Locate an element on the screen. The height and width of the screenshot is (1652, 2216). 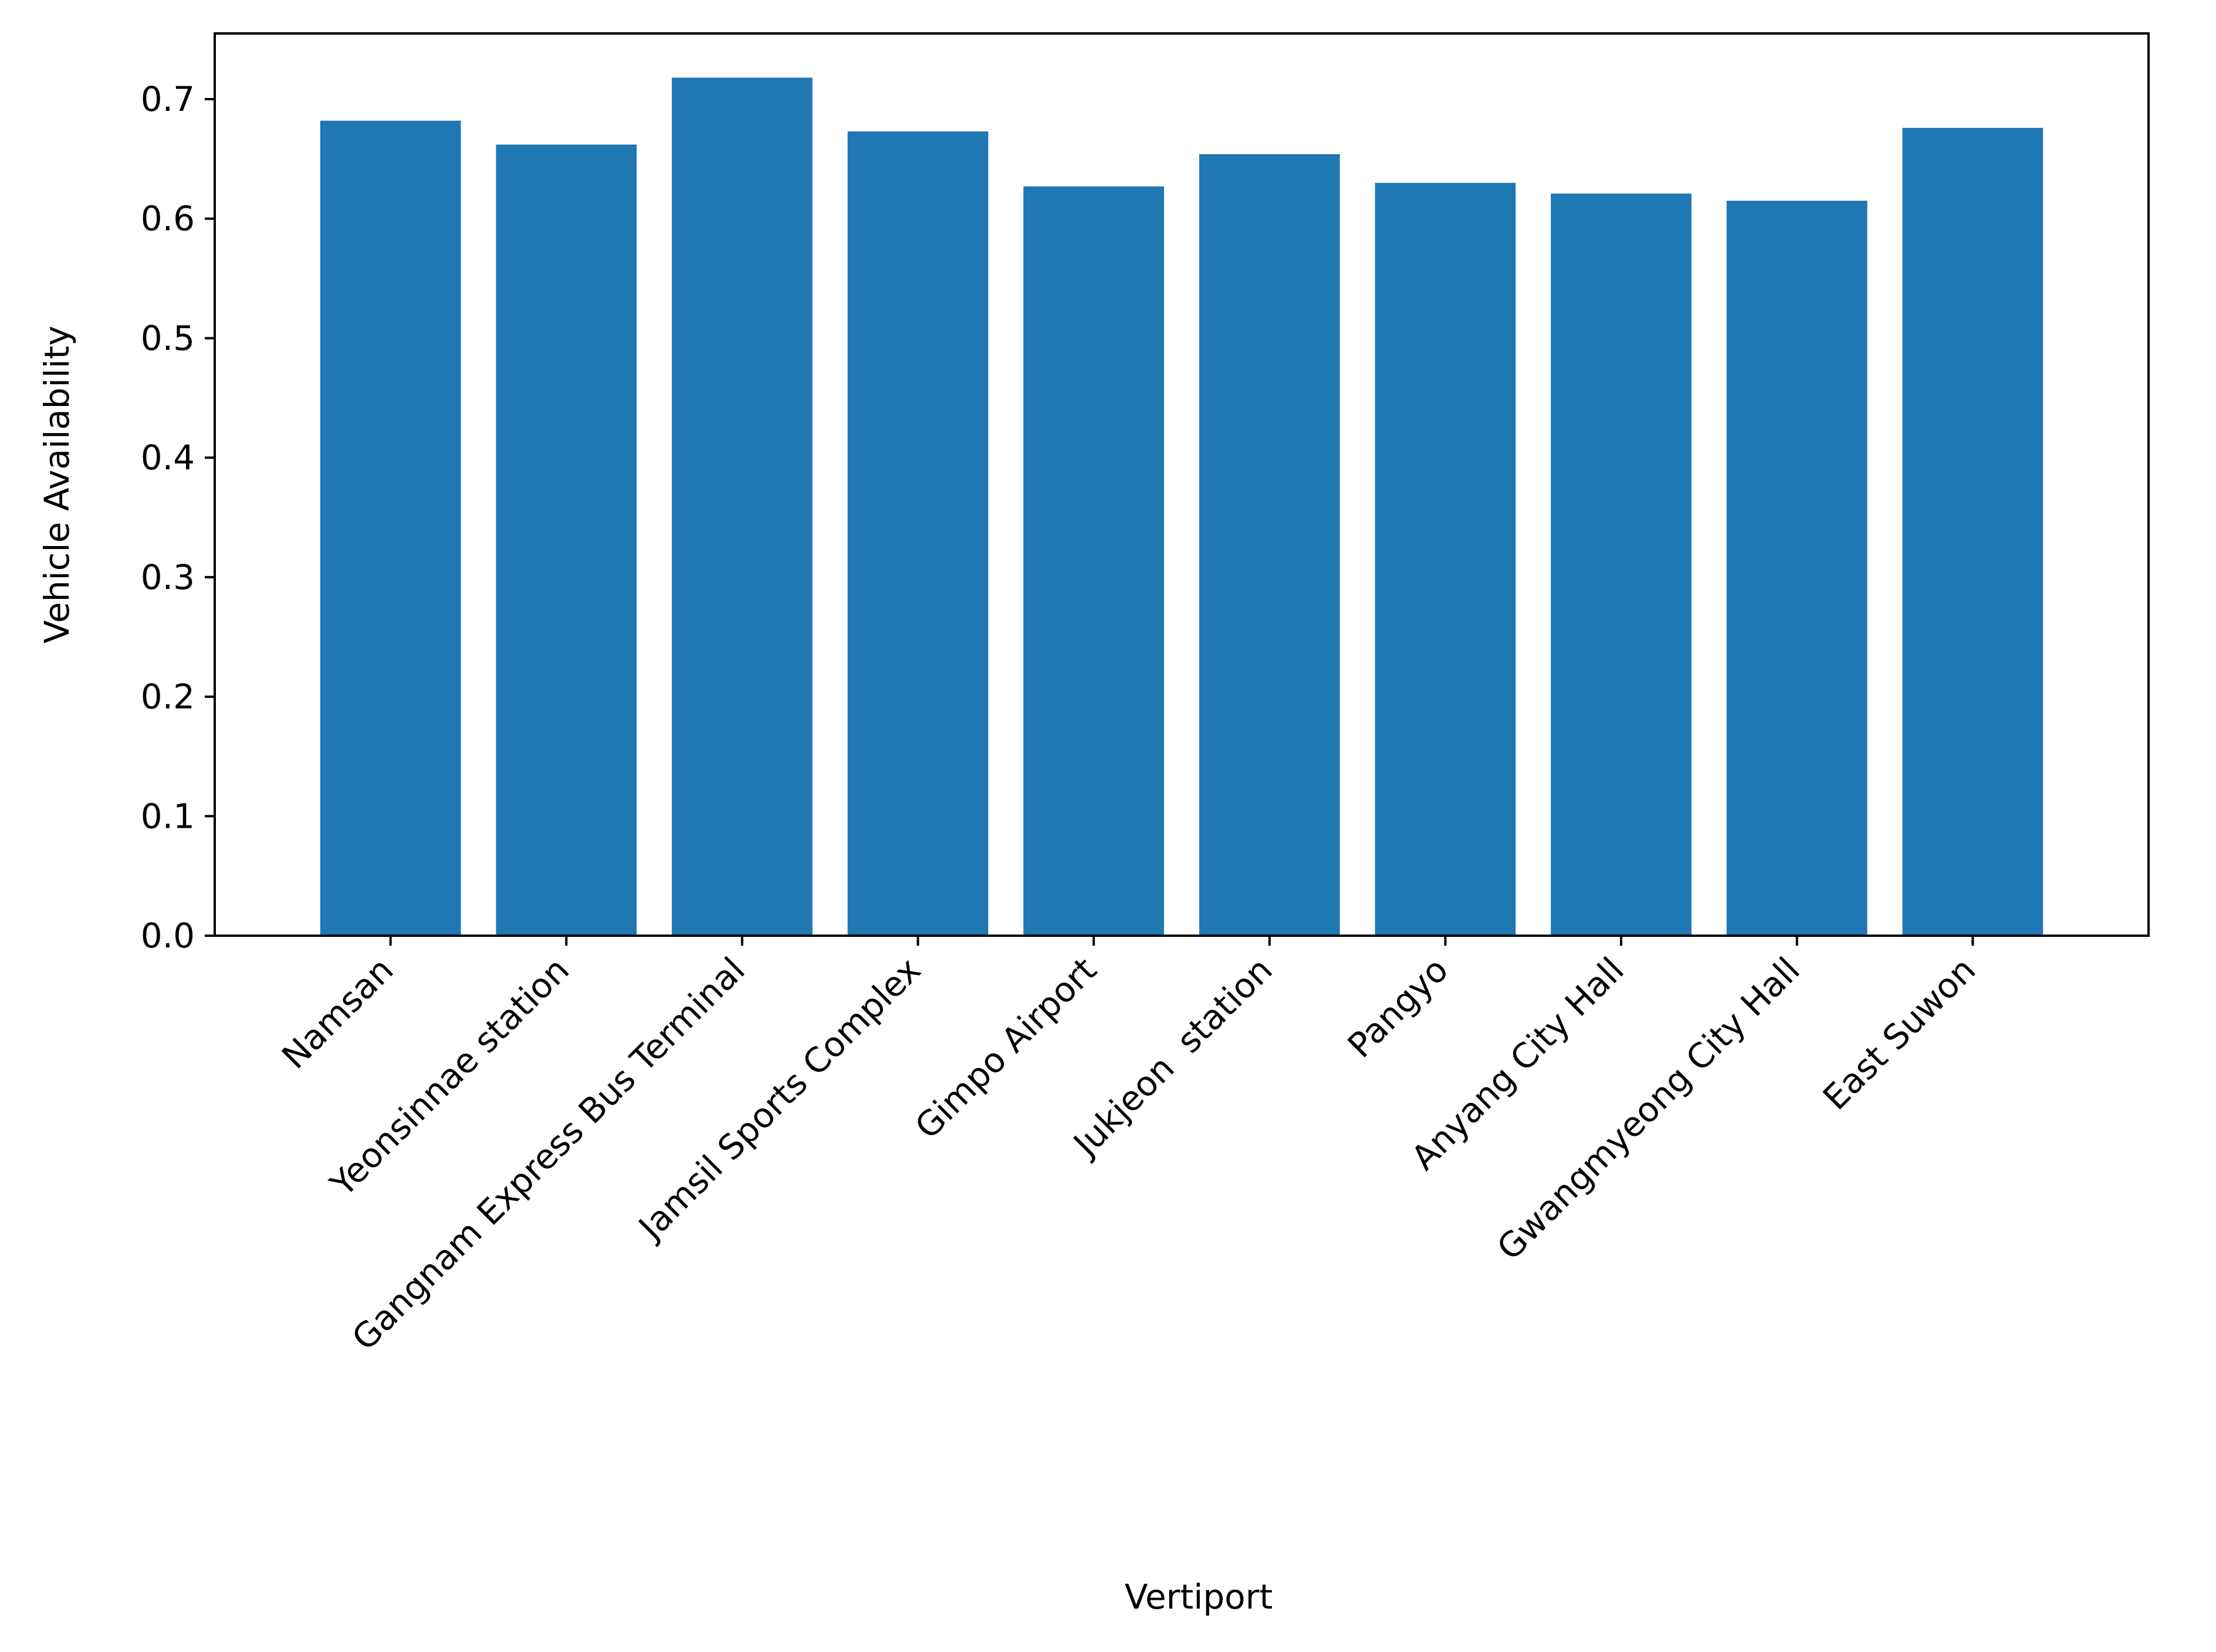
y-tick-label: 0.6 is located at coordinates (168, 219).